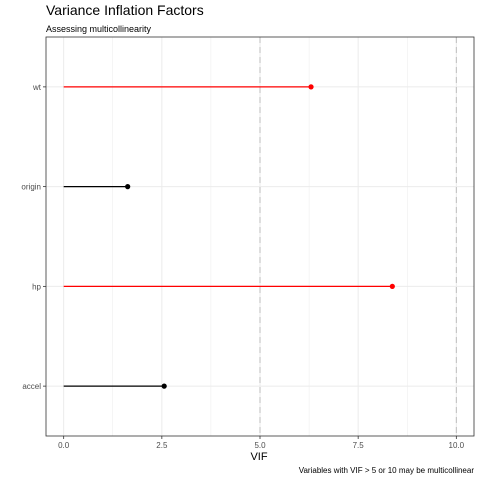 The image size is (480, 480). Describe the element at coordinates (99, 29) in the screenshot. I see `chart-subtitle: Assessing multicollinearity` at that location.